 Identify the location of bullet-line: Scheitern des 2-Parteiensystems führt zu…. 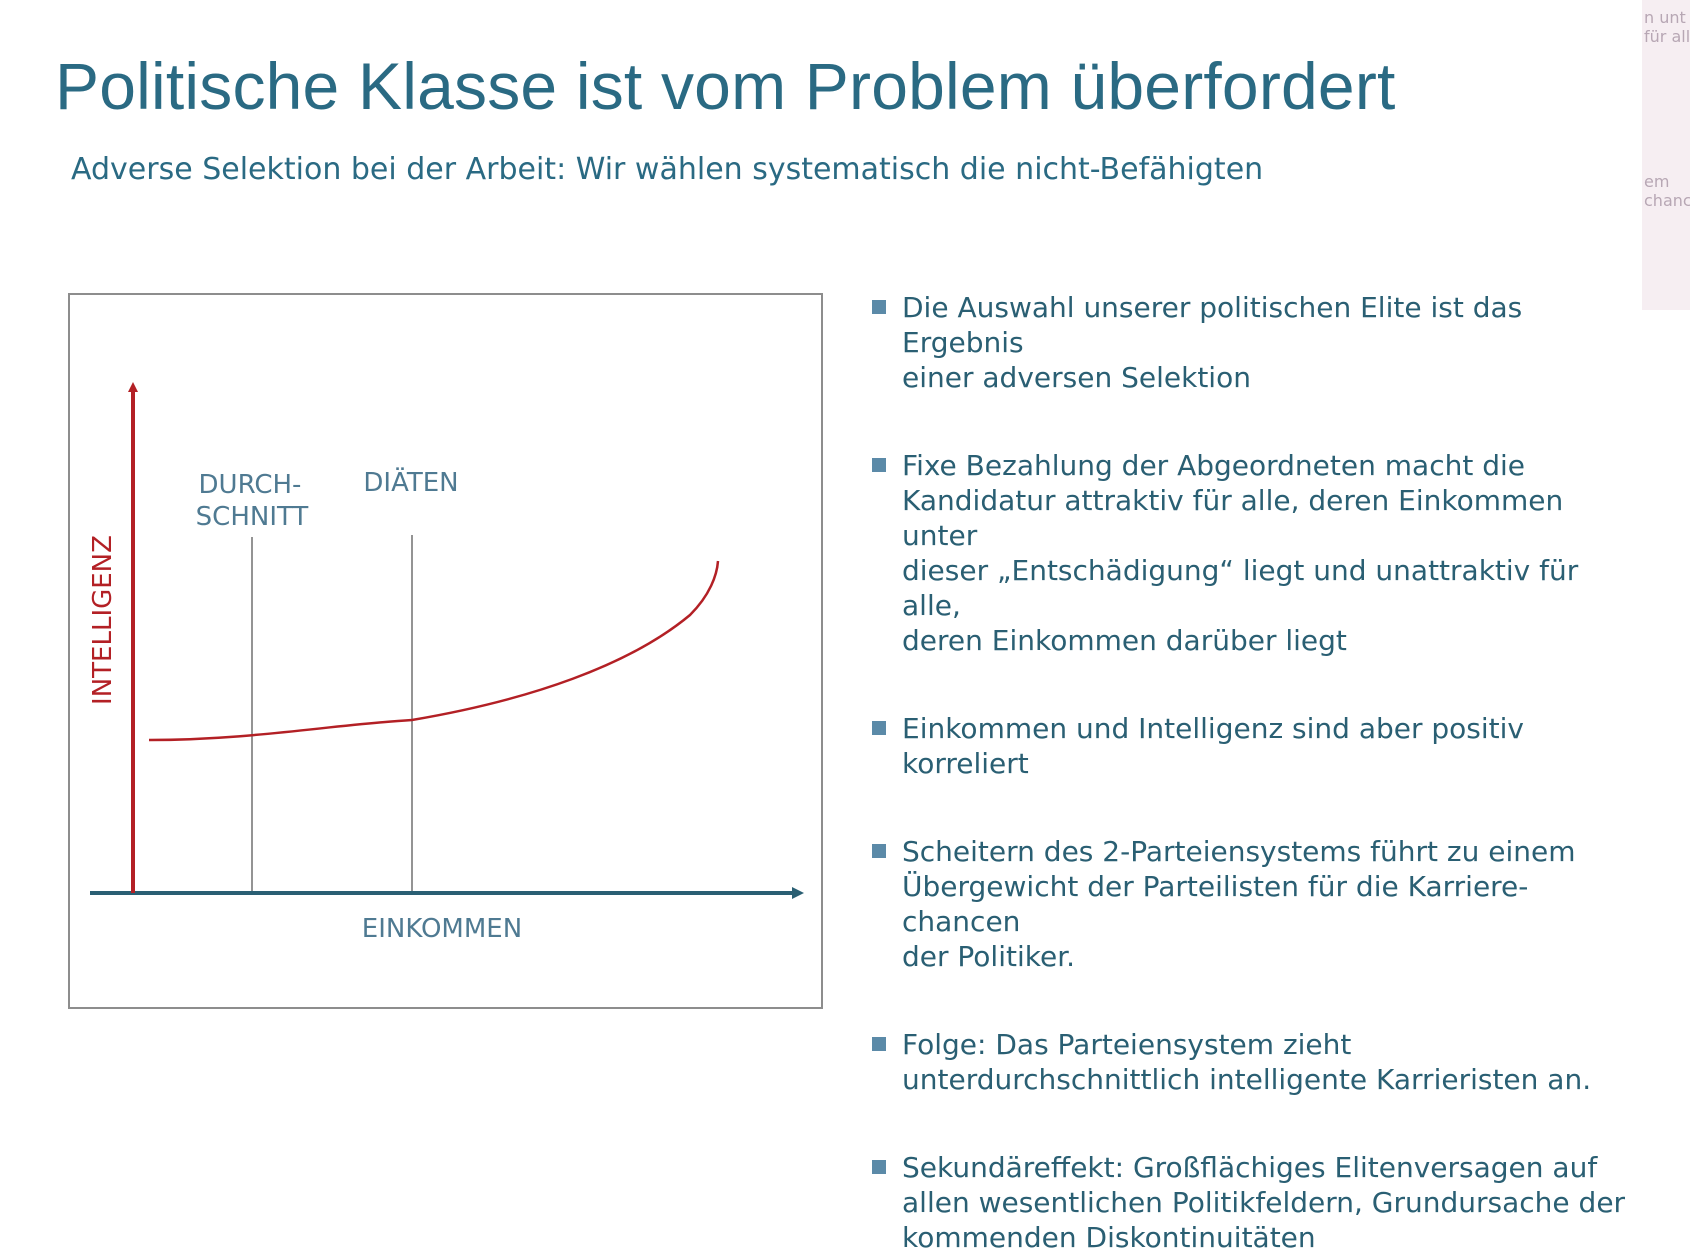
(1239, 851).